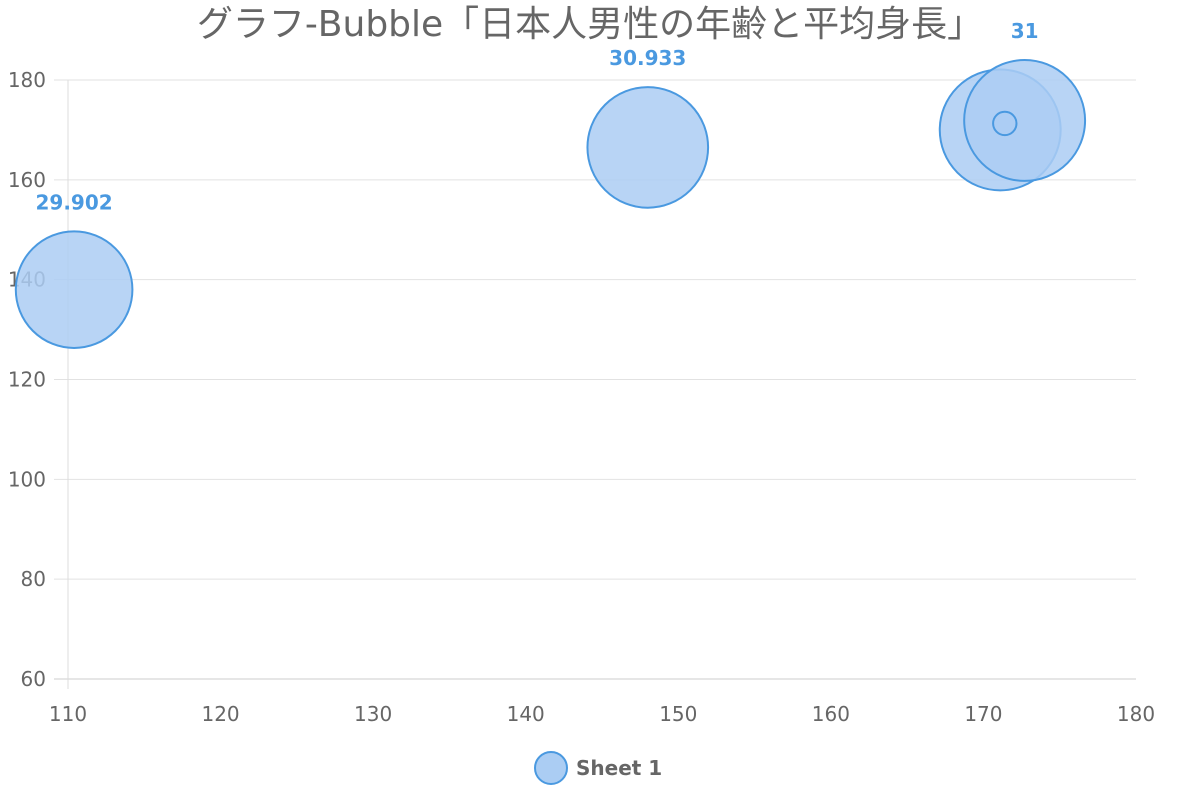 This screenshot has width=1200, height=804. What do you see at coordinates (1136, 714) in the screenshot?
I see `x-tick-label: 180` at bounding box center [1136, 714].